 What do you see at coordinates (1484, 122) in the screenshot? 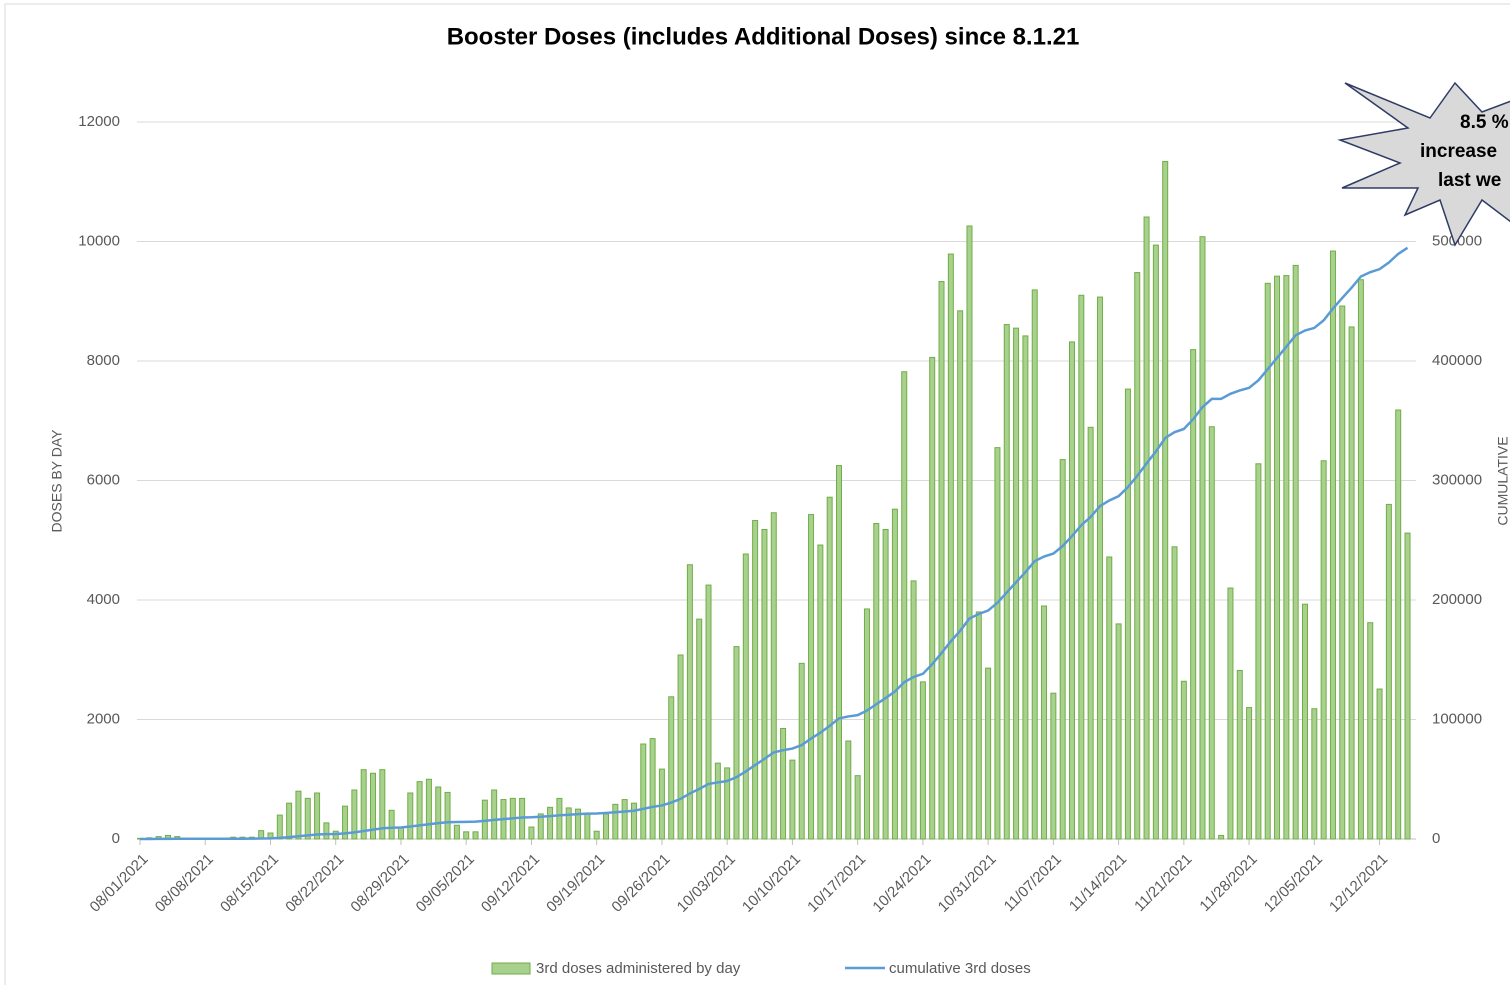
I see `annotation-text: 8.5 %` at bounding box center [1484, 122].